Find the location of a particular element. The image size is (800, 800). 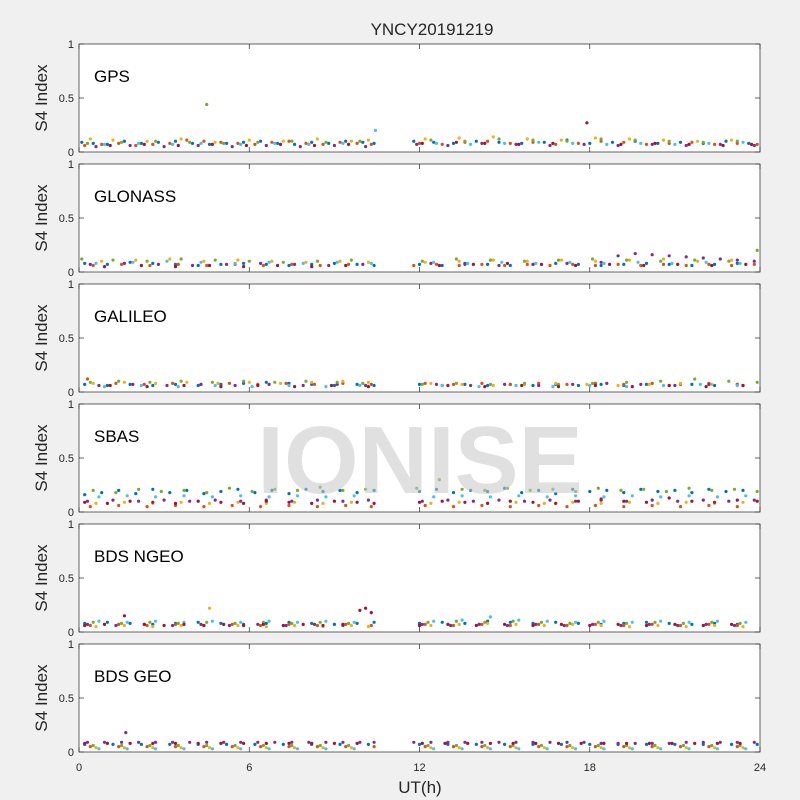

constellation-label: SBAS is located at coordinates (116, 436).